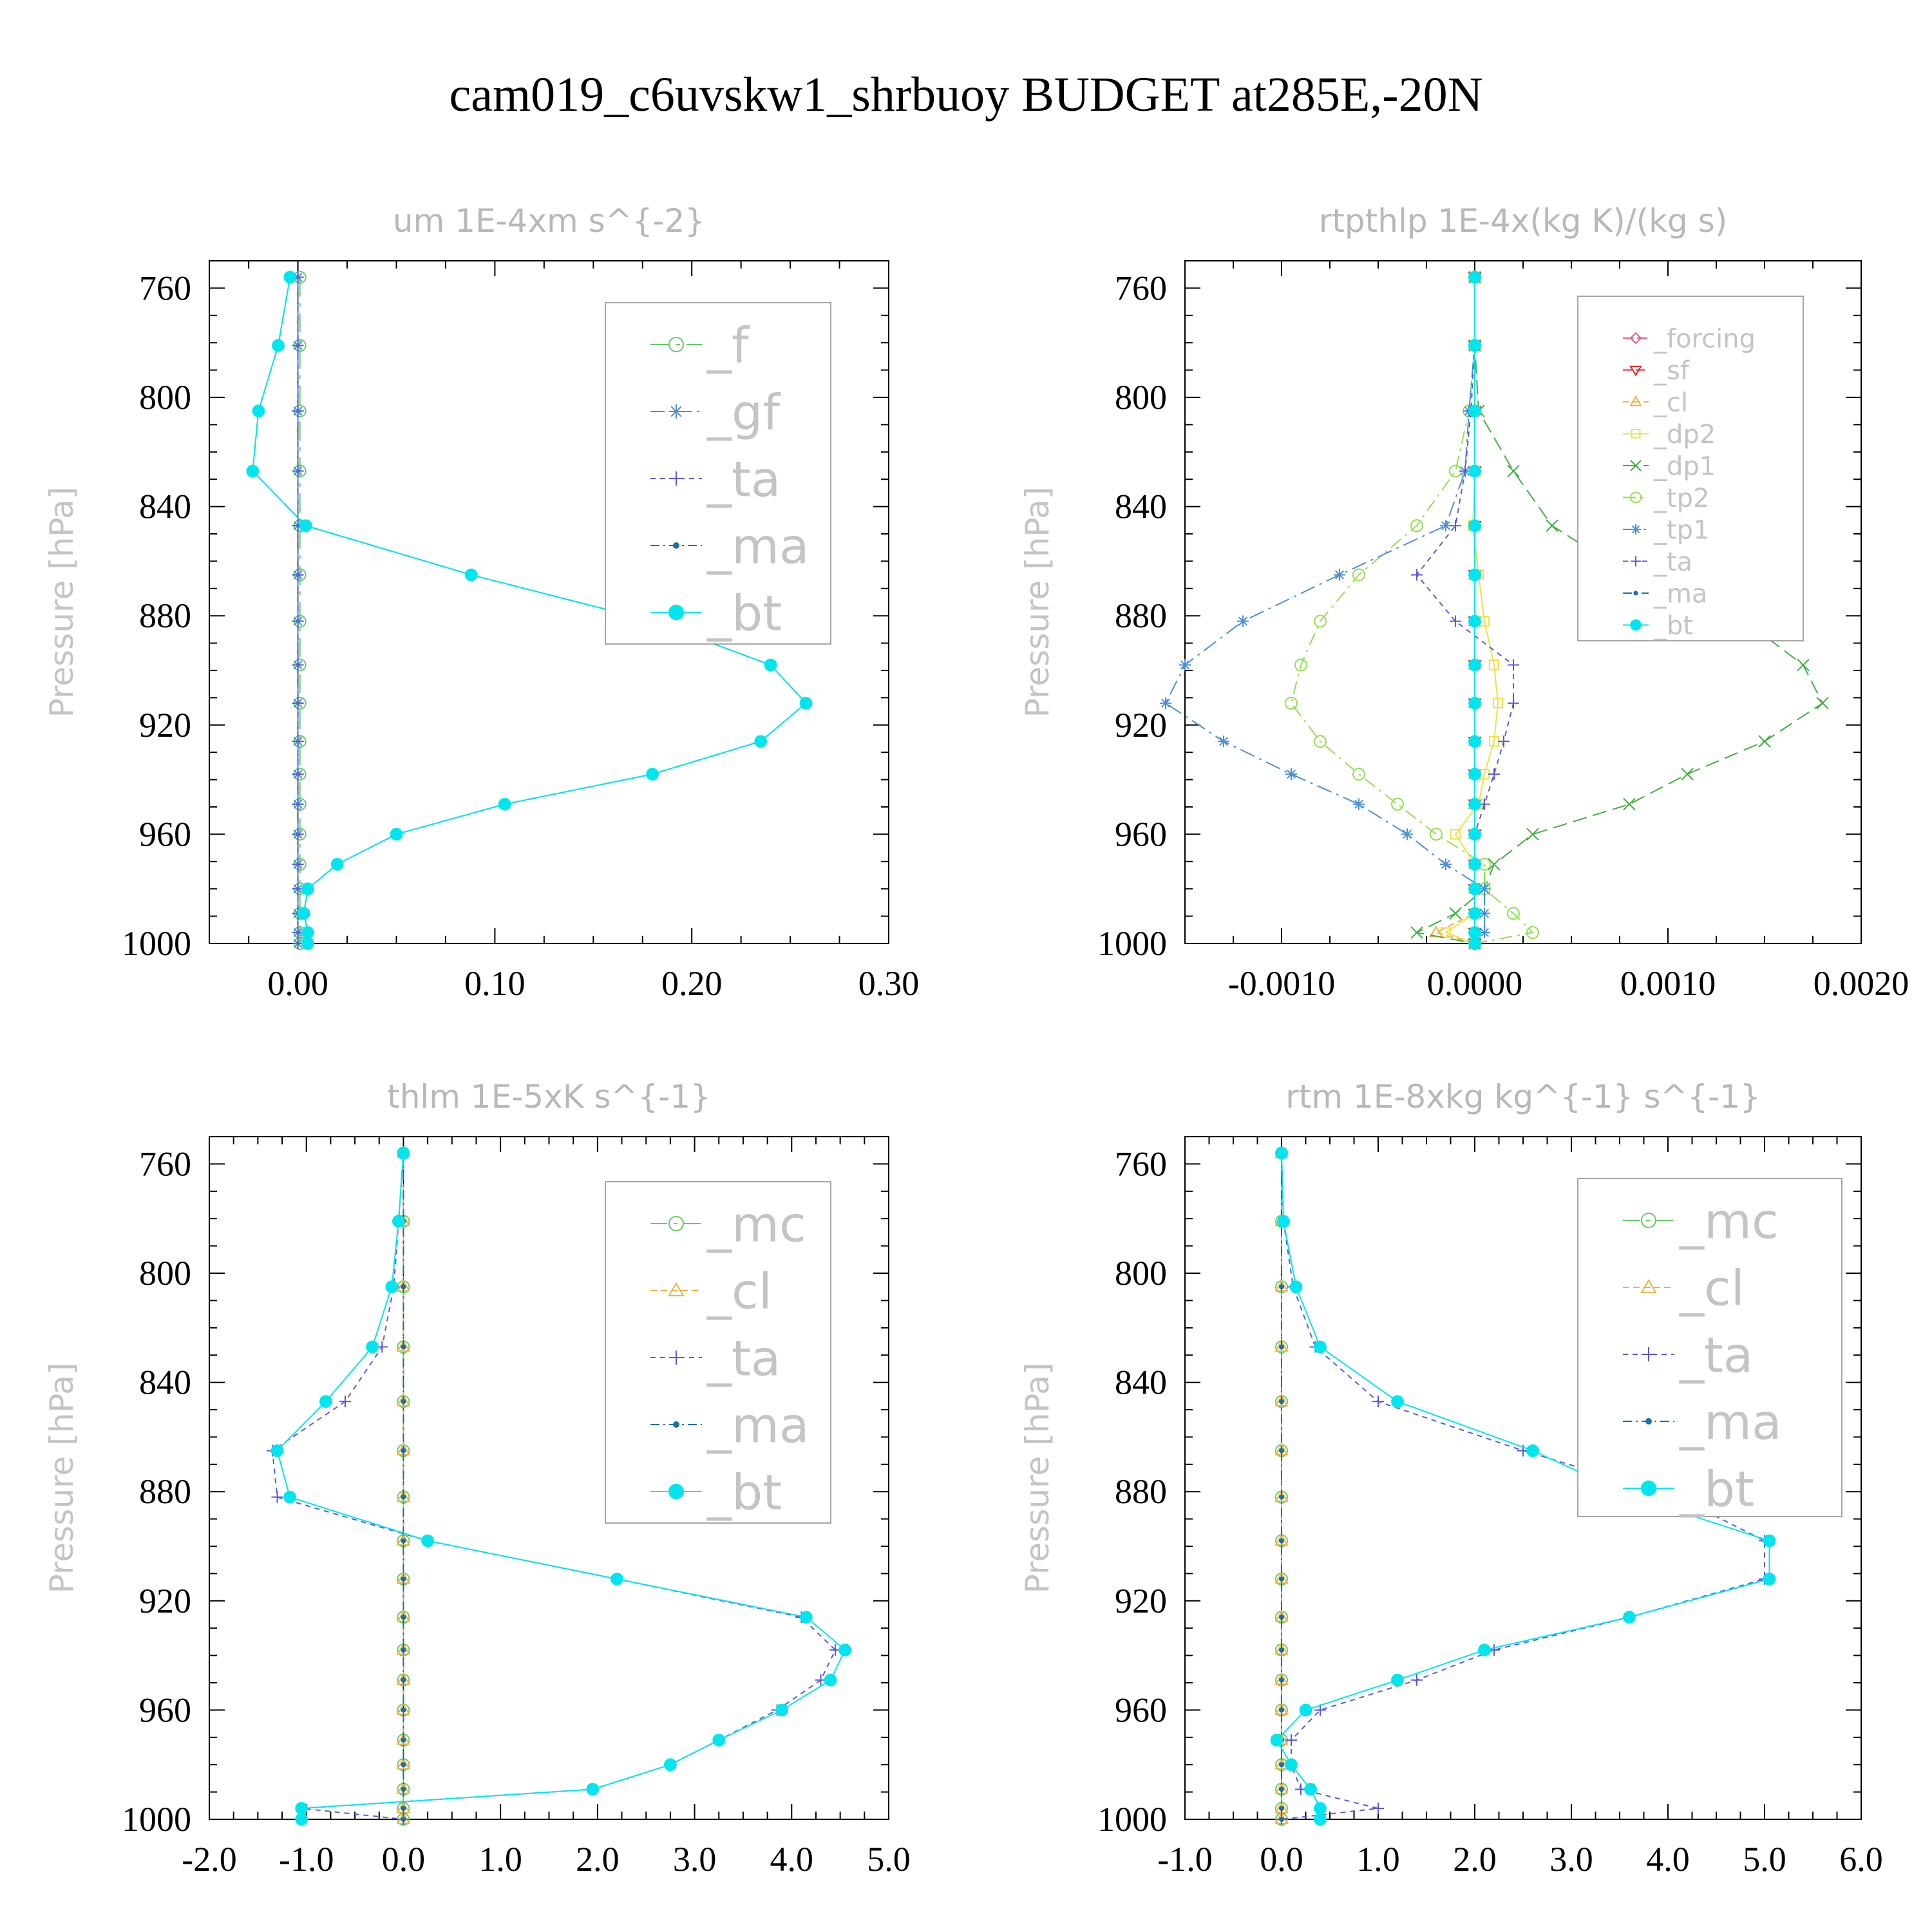 This screenshot has height=1932, width=1932. I want to click on x-tick-label: 6.0, so click(1861, 1859).